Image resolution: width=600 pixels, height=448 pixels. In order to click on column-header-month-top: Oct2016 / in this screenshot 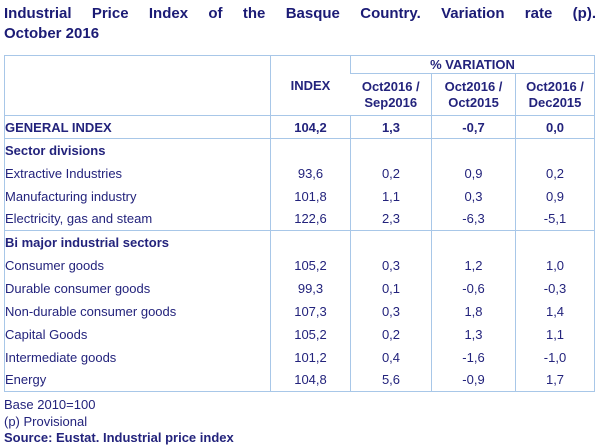, I will do `click(390, 86)`.